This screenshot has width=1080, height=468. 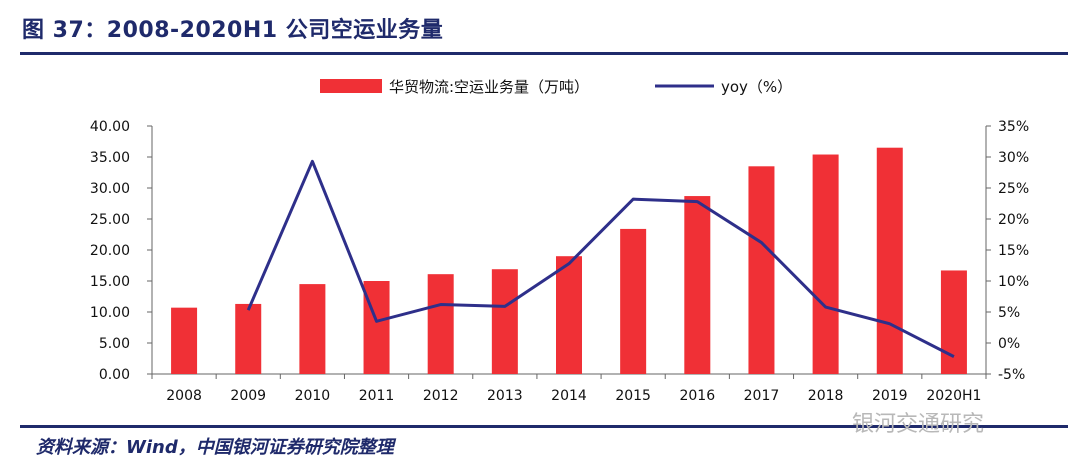 What do you see at coordinates (110, 313) in the screenshot?
I see `y-left-tick-label: 10.00` at bounding box center [110, 313].